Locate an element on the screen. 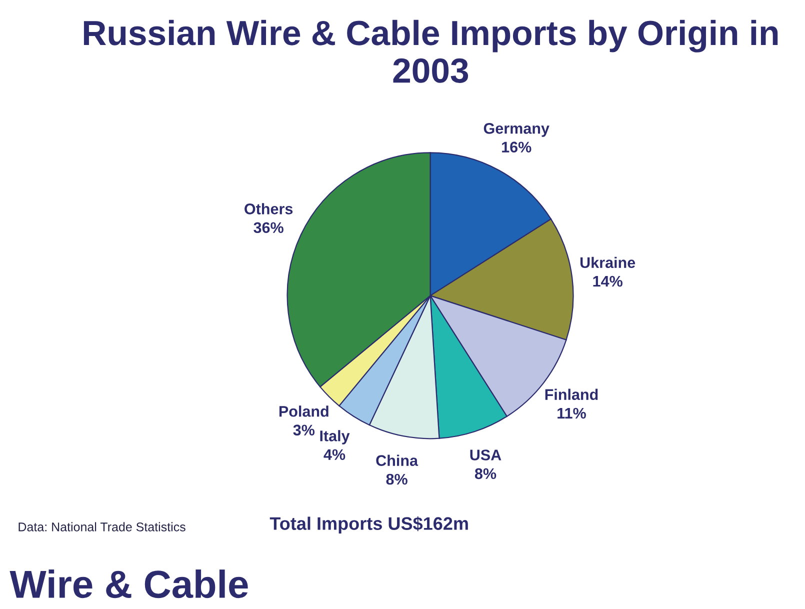 This screenshot has width=805, height=609. data-label: 3% is located at coordinates (304, 430).